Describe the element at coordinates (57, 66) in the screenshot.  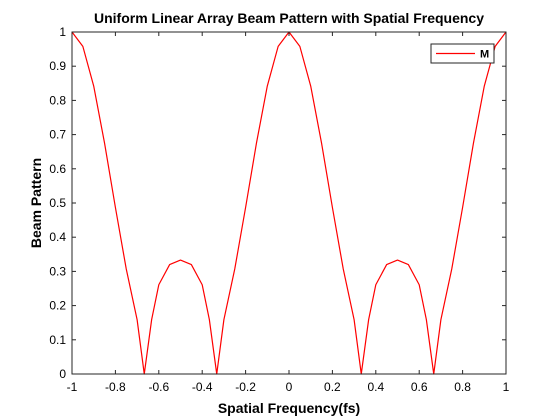
I see `y-tick-label: 0.9` at that location.